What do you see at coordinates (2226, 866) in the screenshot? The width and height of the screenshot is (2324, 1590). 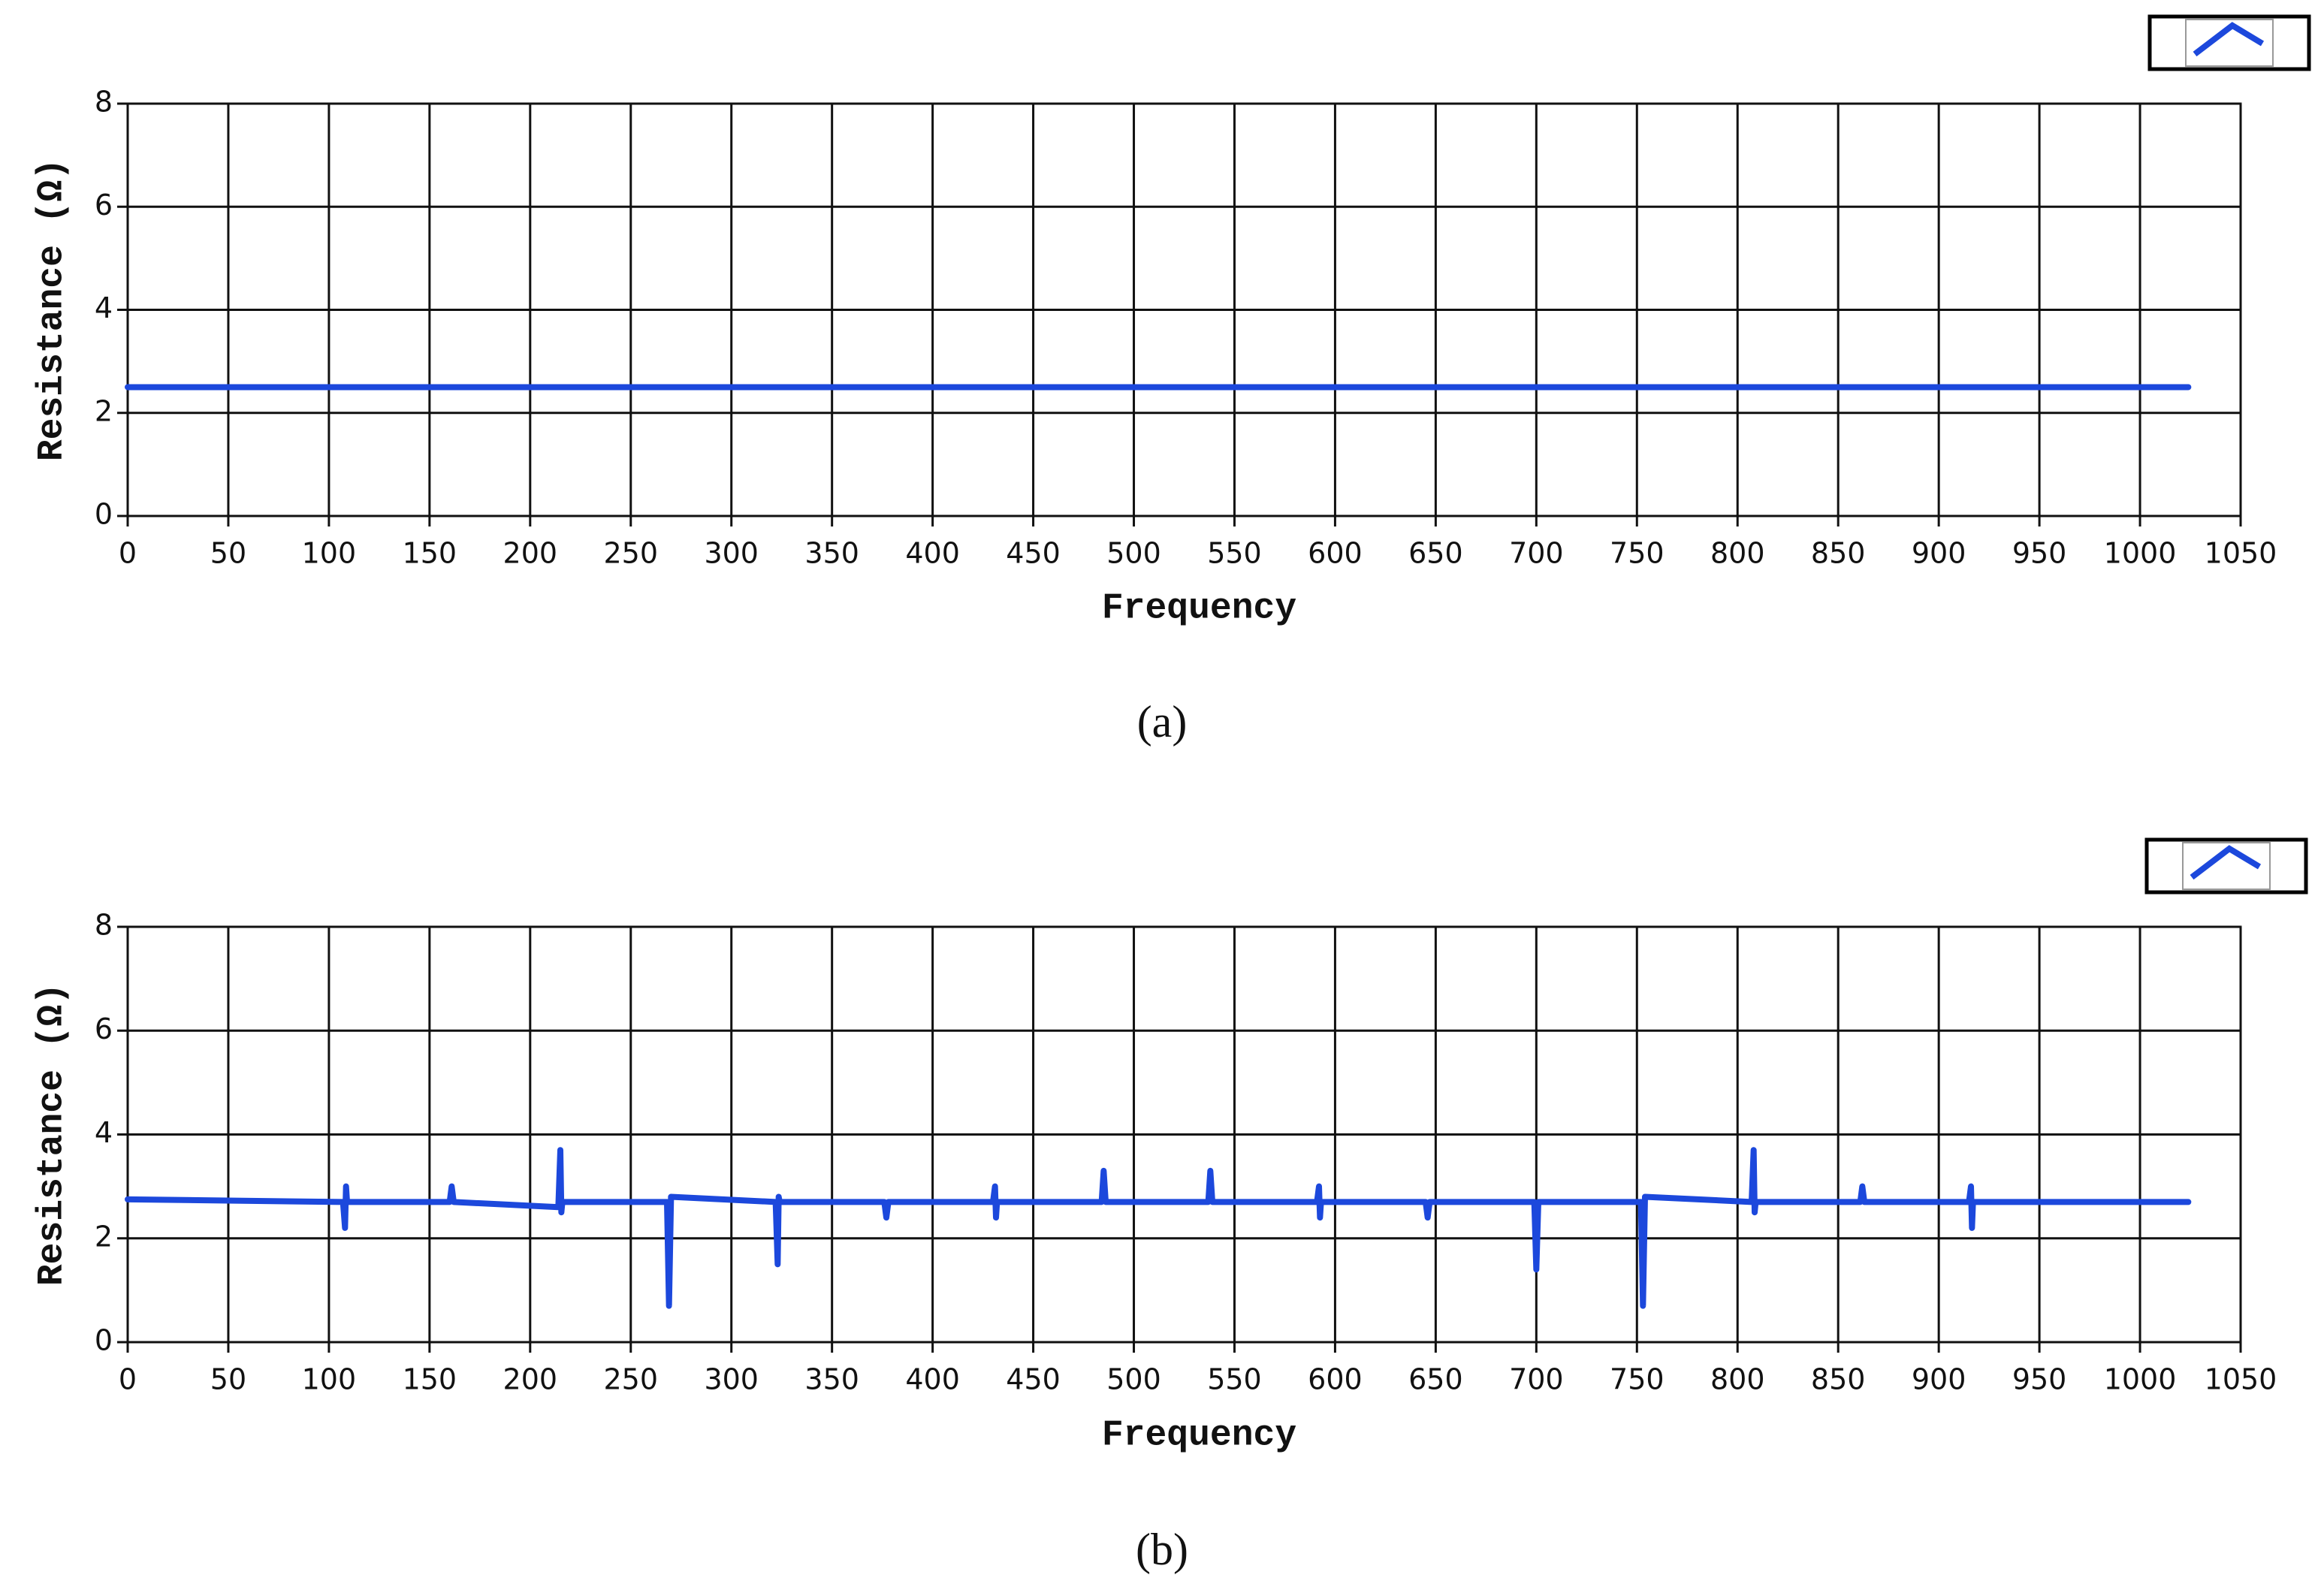 I see `legend-icon-b` at bounding box center [2226, 866].